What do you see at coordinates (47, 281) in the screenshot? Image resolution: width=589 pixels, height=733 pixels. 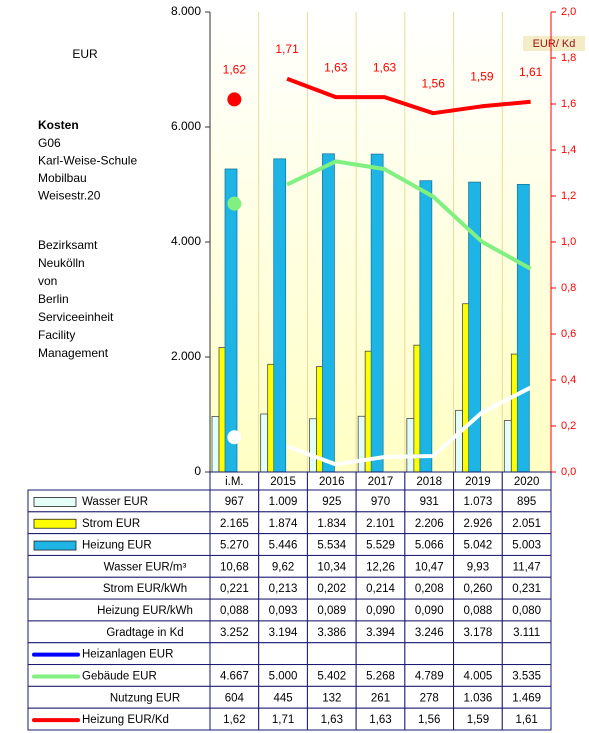 I see `owner-line: von` at bounding box center [47, 281].